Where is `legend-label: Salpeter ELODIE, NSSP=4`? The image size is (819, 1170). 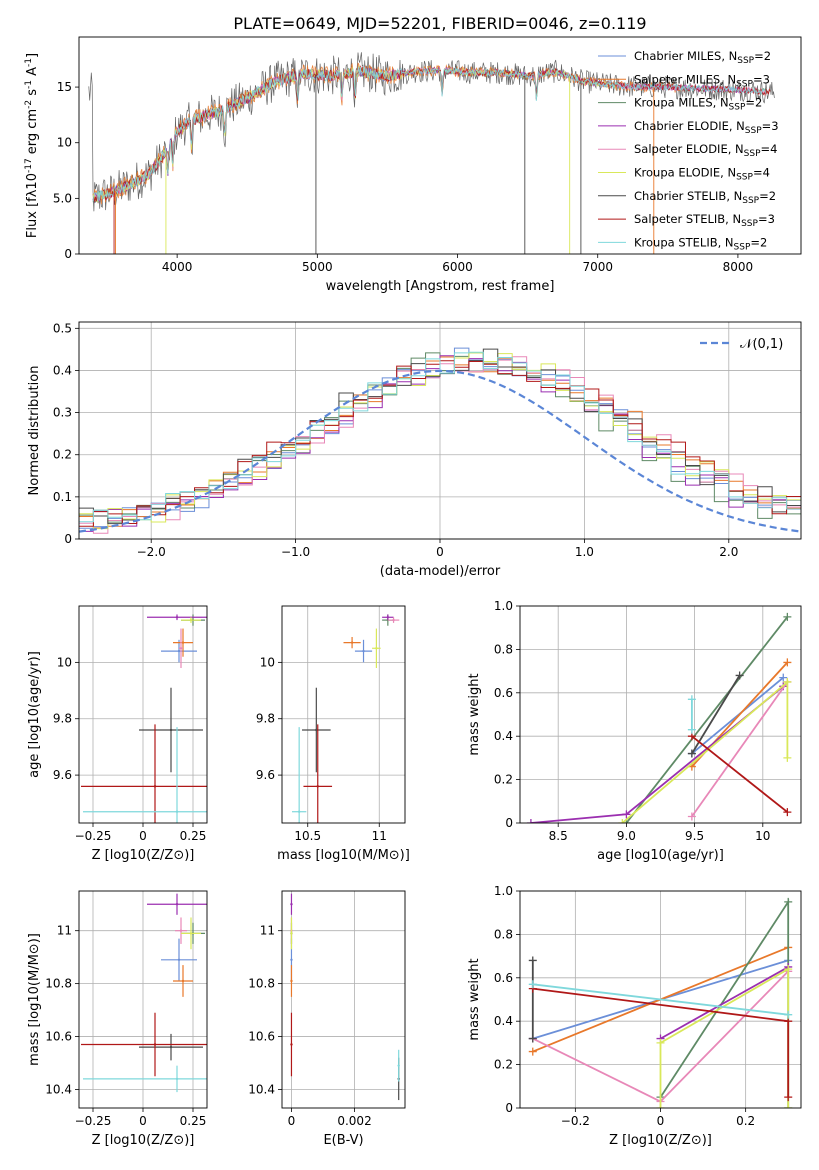
legend-label: Salpeter ELODIE, NSSP=4 is located at coordinates (705, 150).